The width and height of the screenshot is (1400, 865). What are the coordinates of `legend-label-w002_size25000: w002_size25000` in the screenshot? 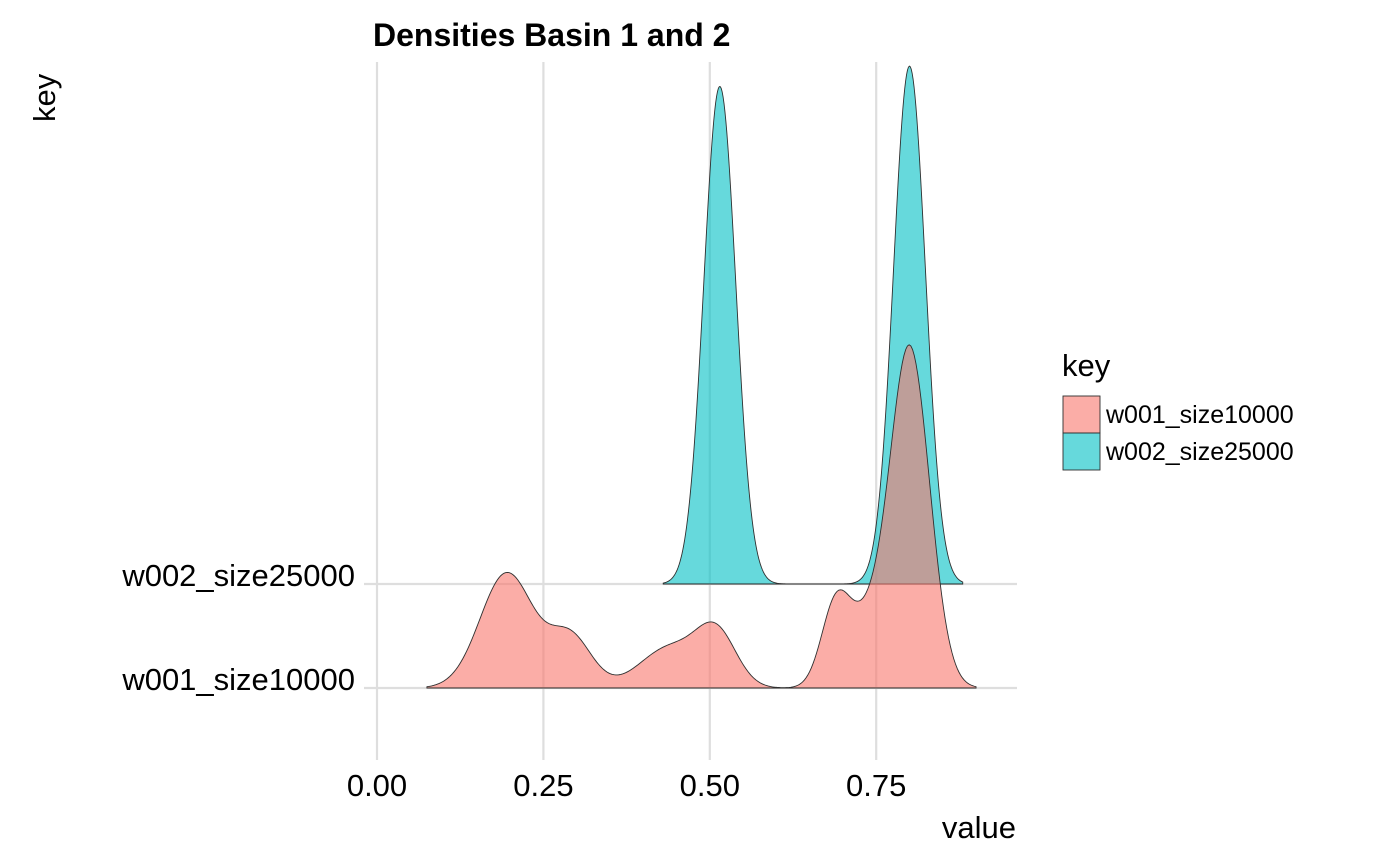 It's located at (1199, 452).